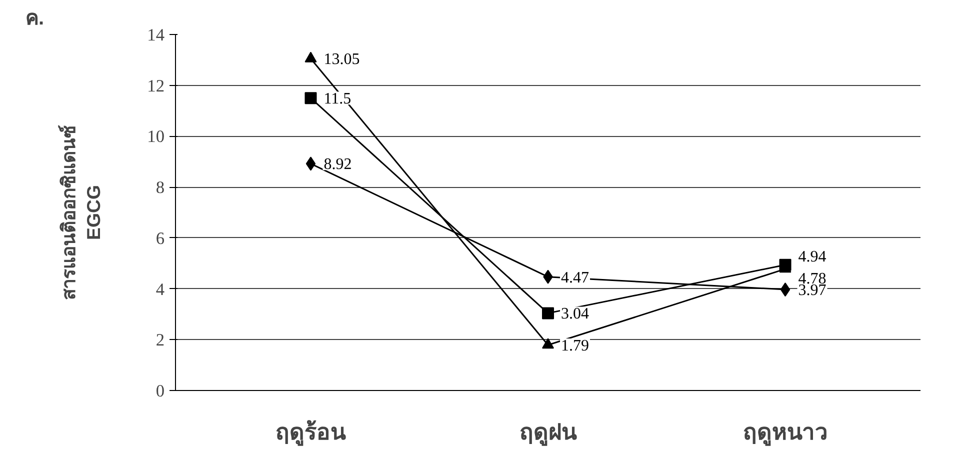 The width and height of the screenshot is (961, 466). Describe the element at coordinates (81, 212) in the screenshot. I see `y-axis-title: สารแอนติออกซิแดนซ์ EGCG` at that location.